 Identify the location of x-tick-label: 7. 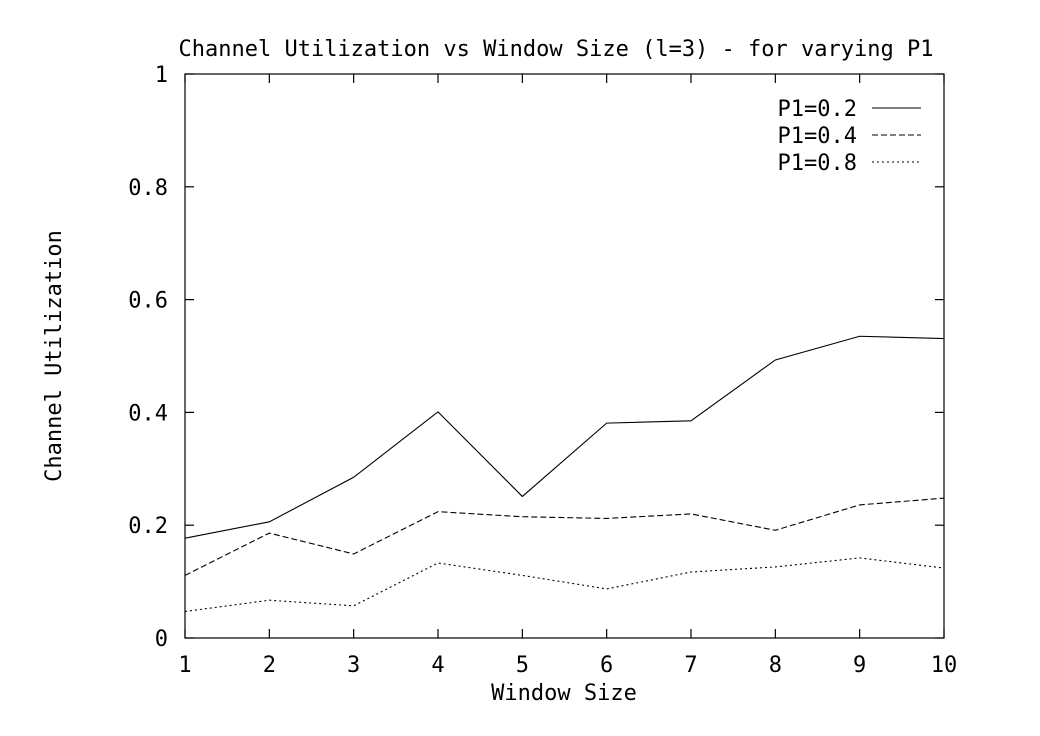
(690, 665).